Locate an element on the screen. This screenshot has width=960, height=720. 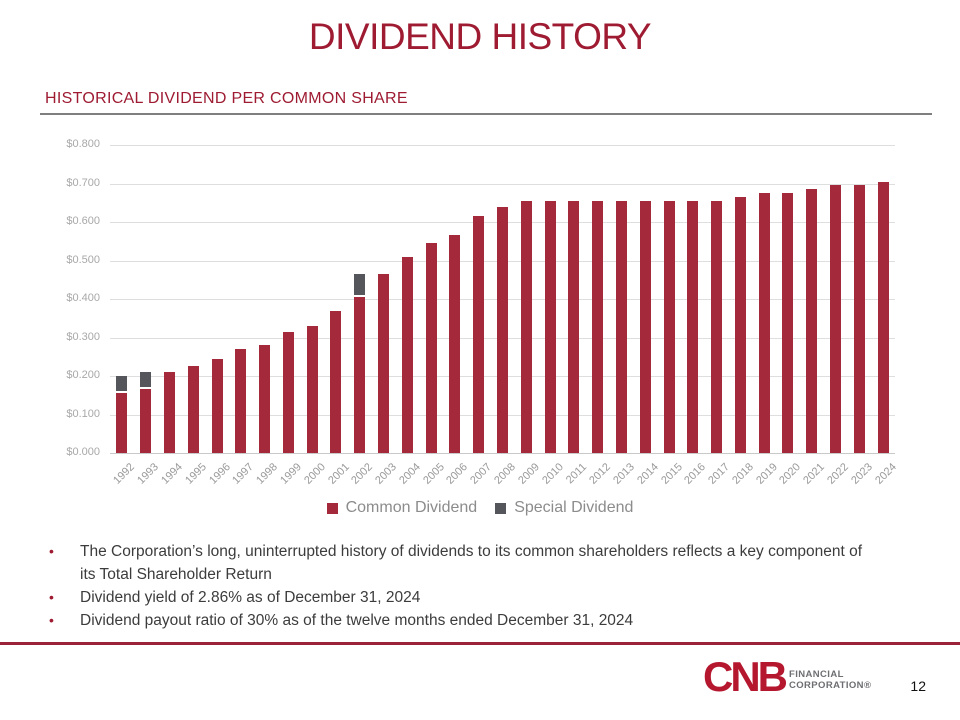
x-axis-year-label: 2004 is located at coordinates (410, 474).